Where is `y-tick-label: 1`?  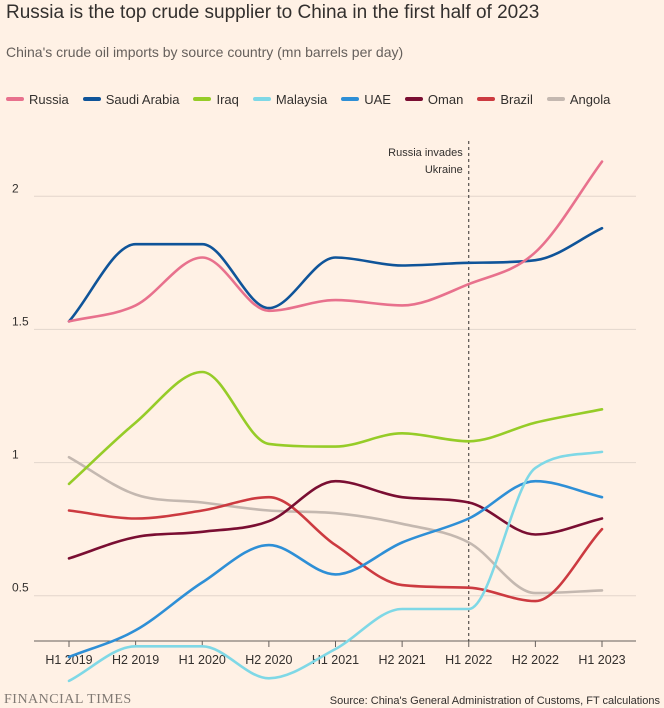
y-tick-label: 1 is located at coordinates (15, 455).